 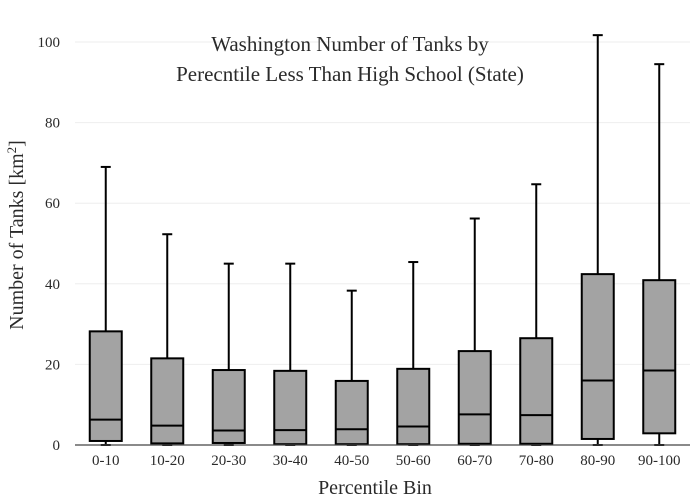 What do you see at coordinates (536, 461) in the screenshot?
I see `x-tick-label: 70-80` at bounding box center [536, 461].